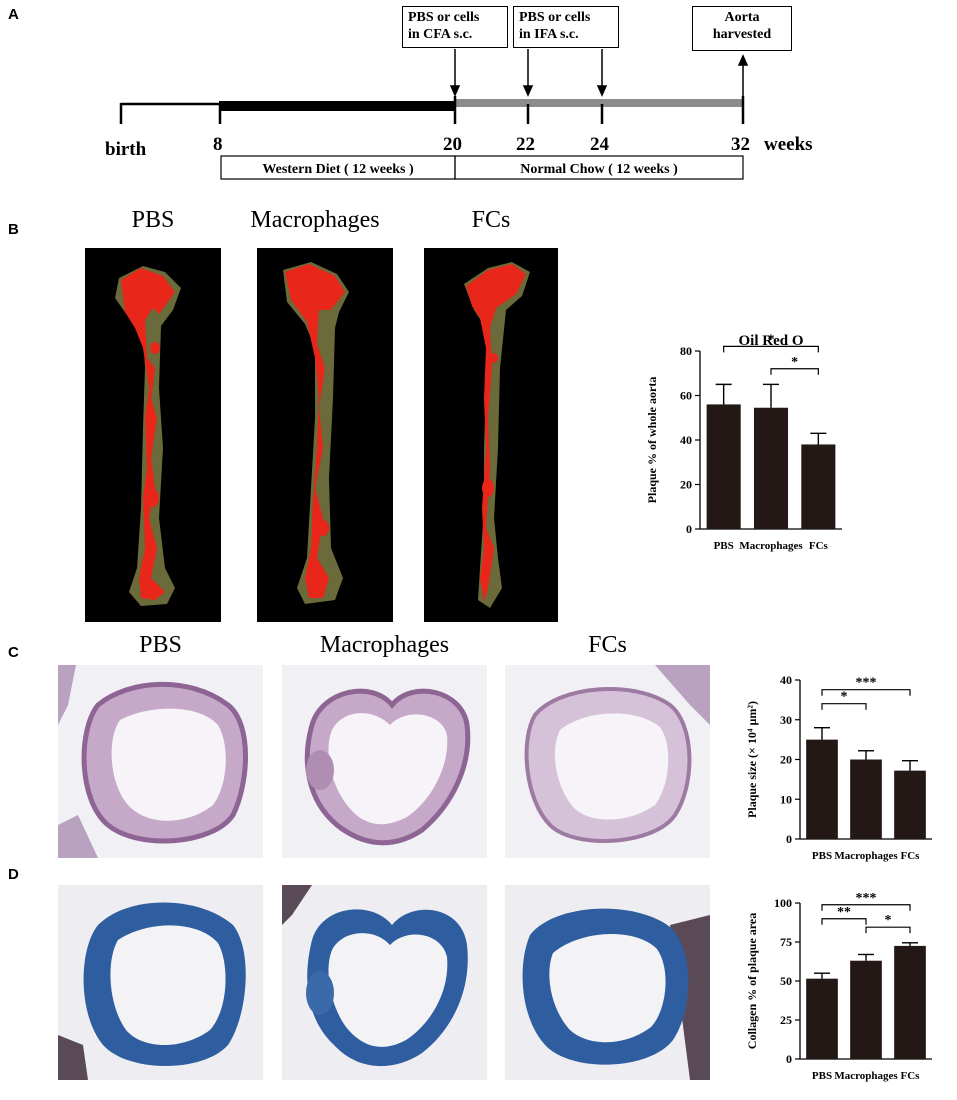 Image resolution: width=957 pixels, height=1100 pixels. I want to click on b-title-macrophages: Macrophages, so click(315, 220).